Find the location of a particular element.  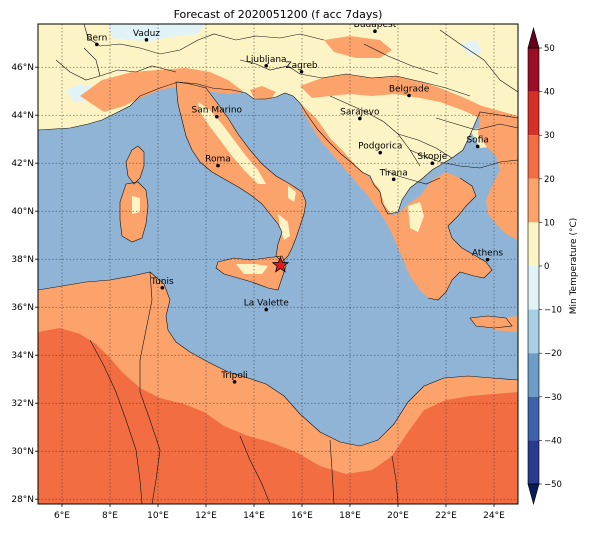

po-valley-warm is located at coordinates (162, 90).